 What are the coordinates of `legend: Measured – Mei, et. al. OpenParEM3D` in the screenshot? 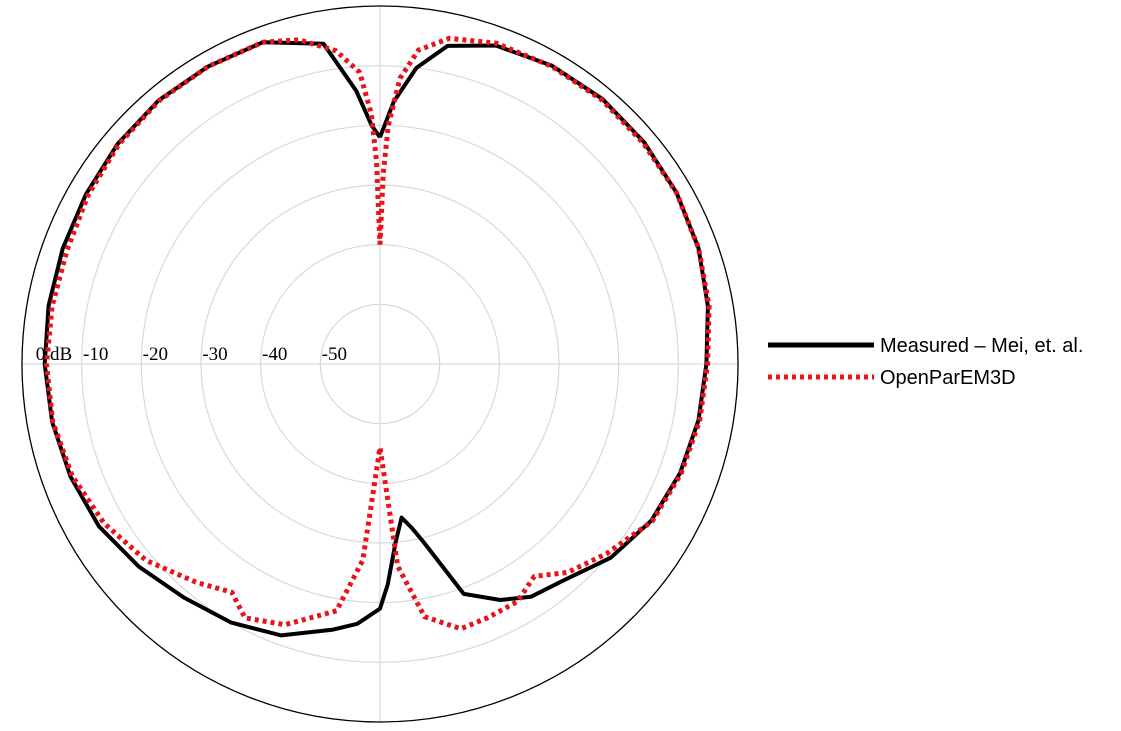 It's located at (925, 362).